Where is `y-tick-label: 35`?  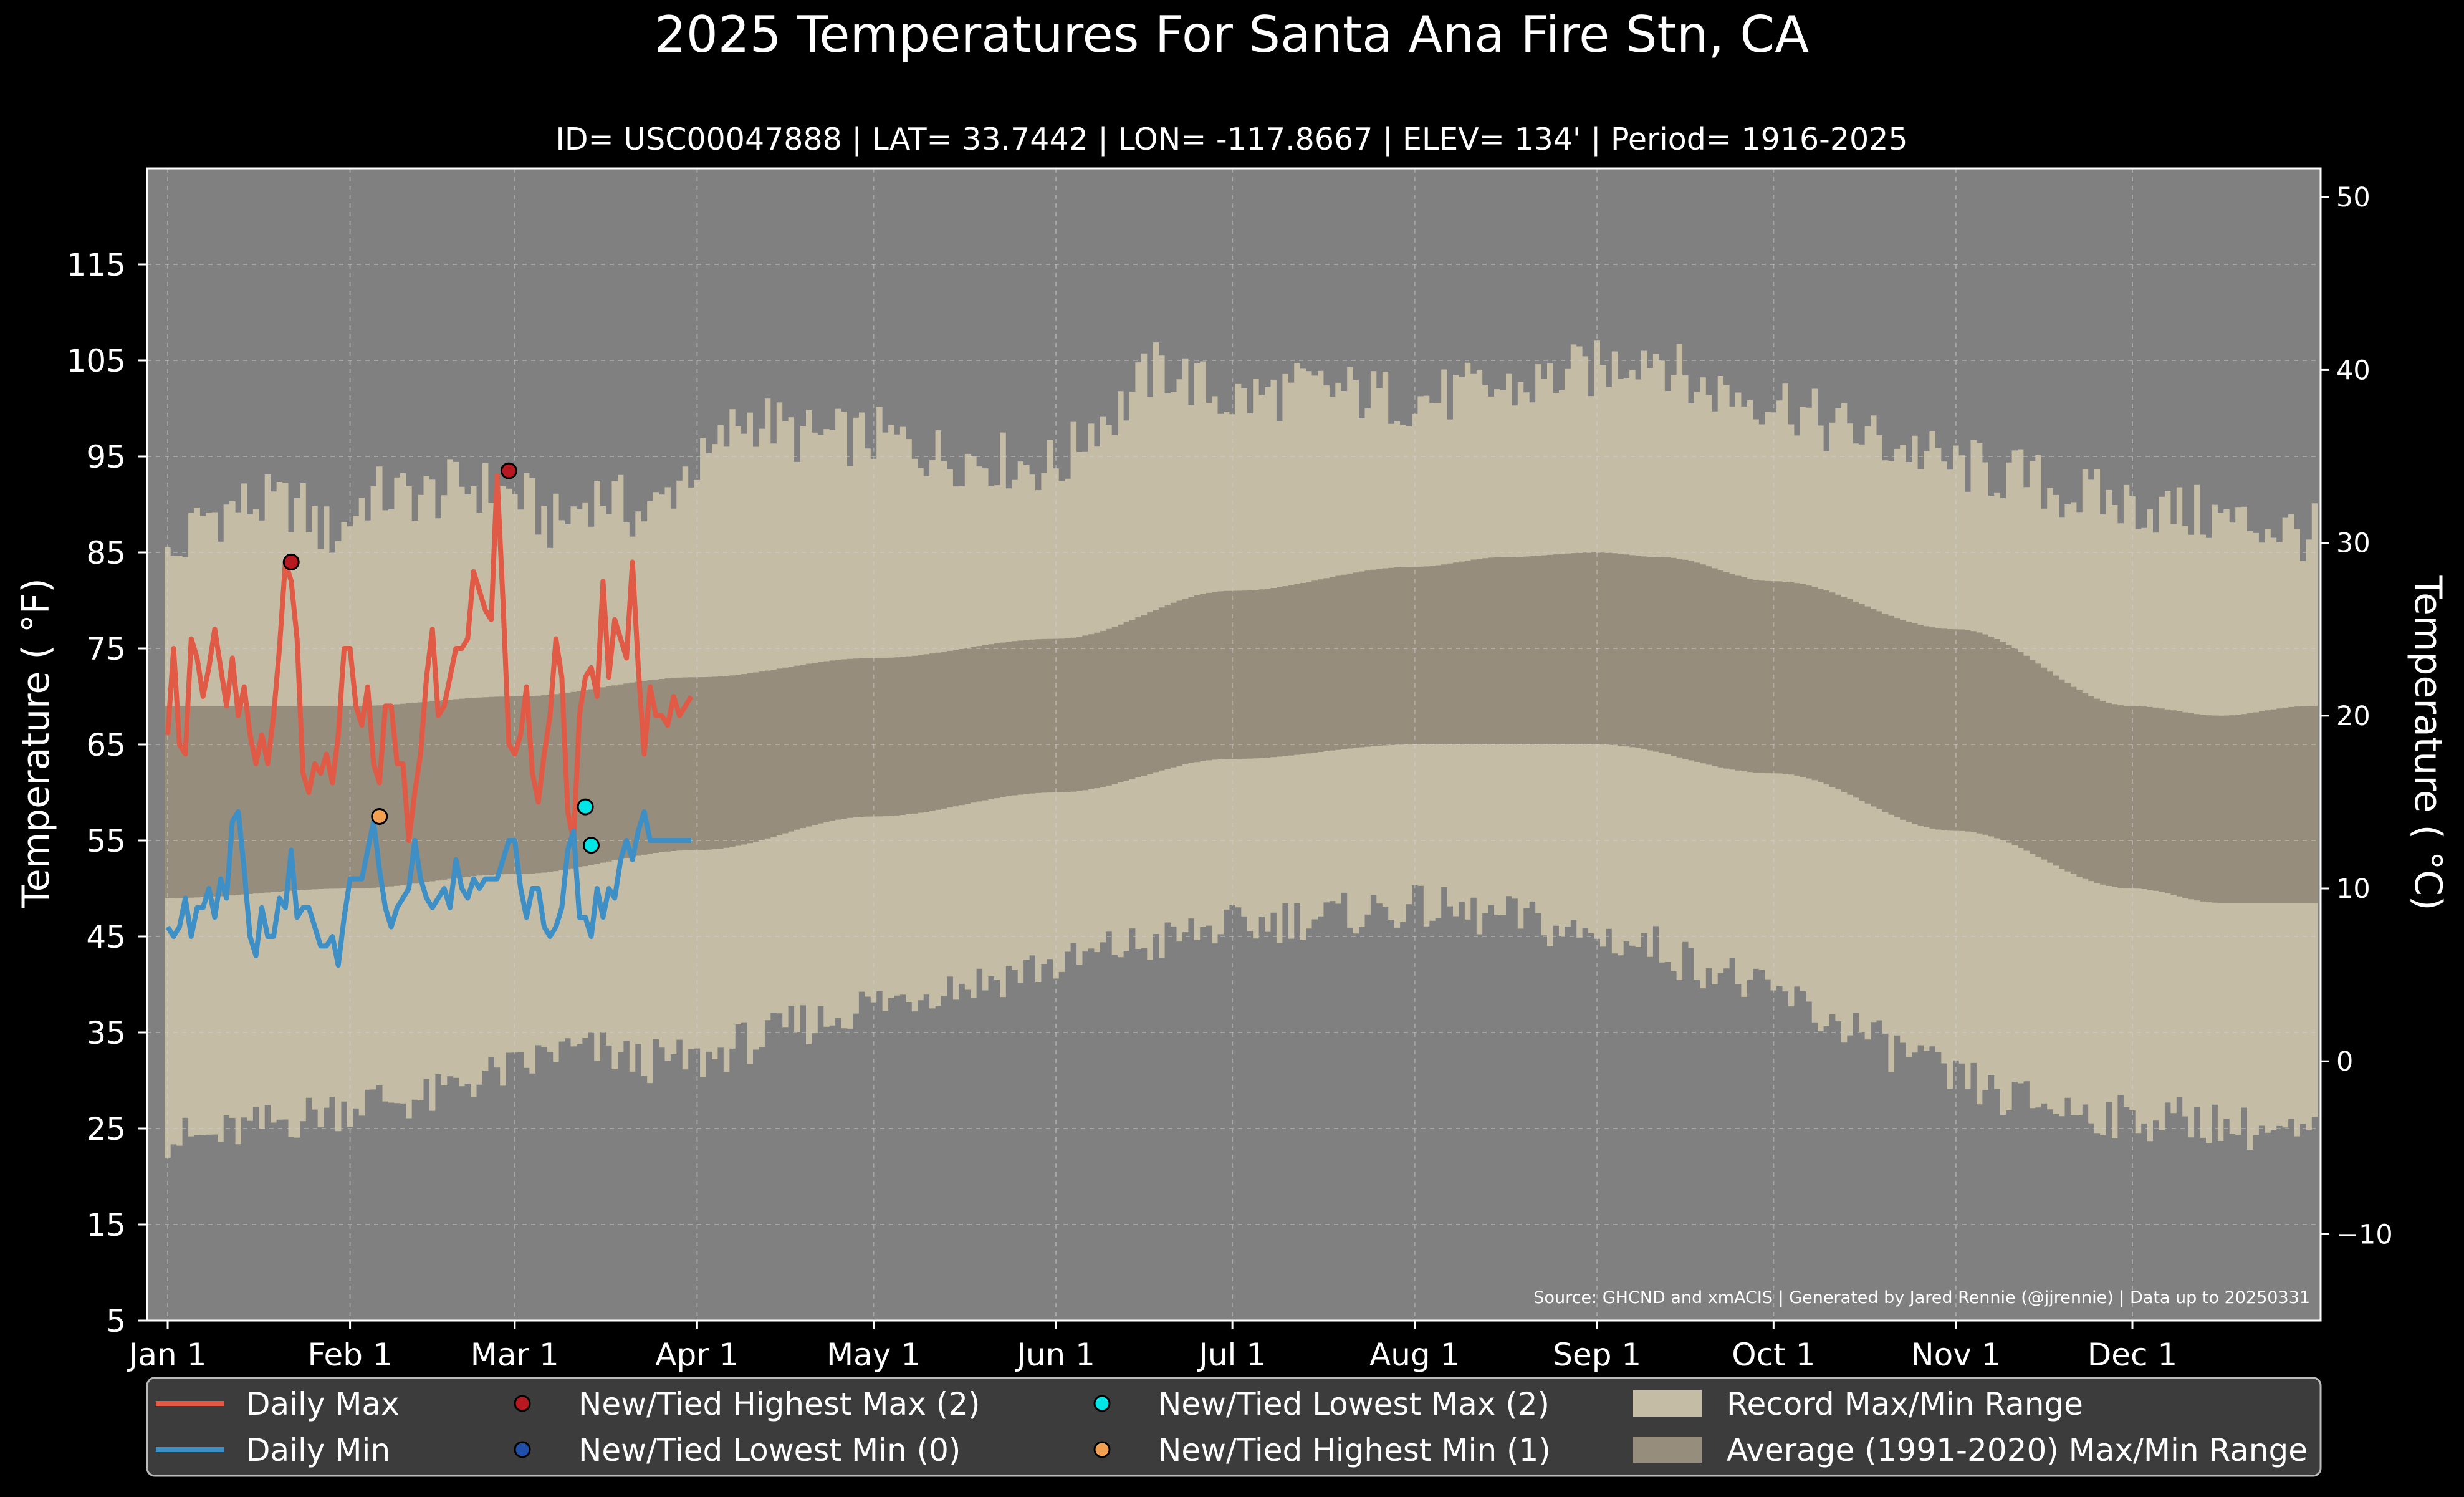 y-tick-label: 35 is located at coordinates (106, 1033).